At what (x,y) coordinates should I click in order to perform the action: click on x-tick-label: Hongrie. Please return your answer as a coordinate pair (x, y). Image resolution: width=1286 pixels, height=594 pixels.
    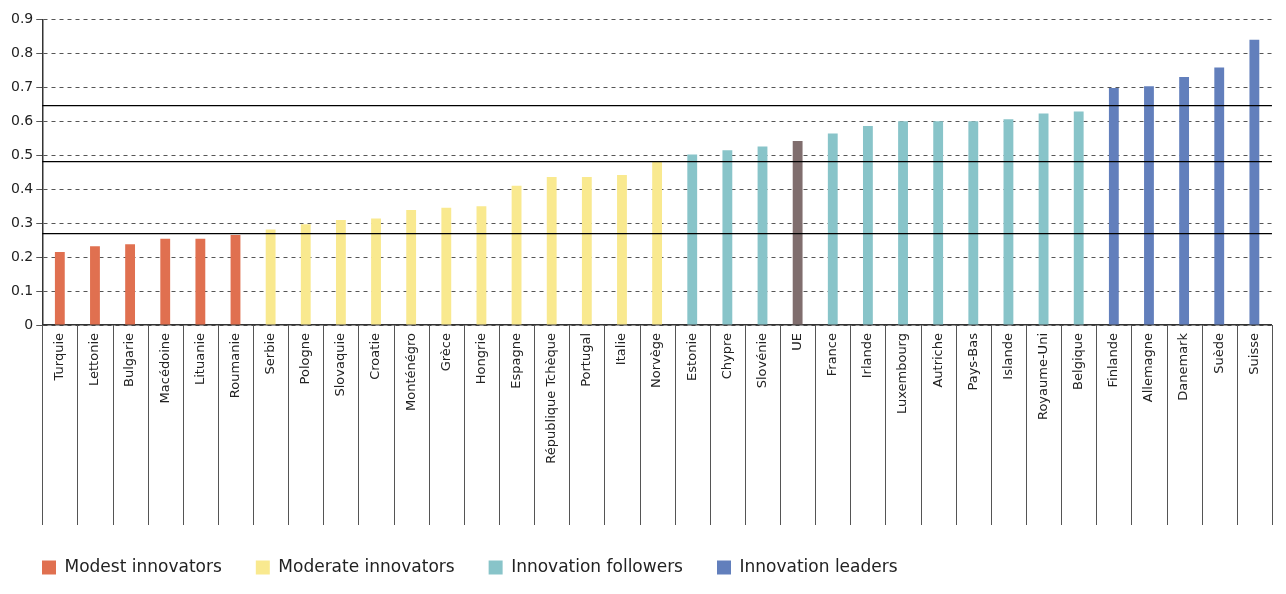
    Looking at the image, I should click on (480, 359).